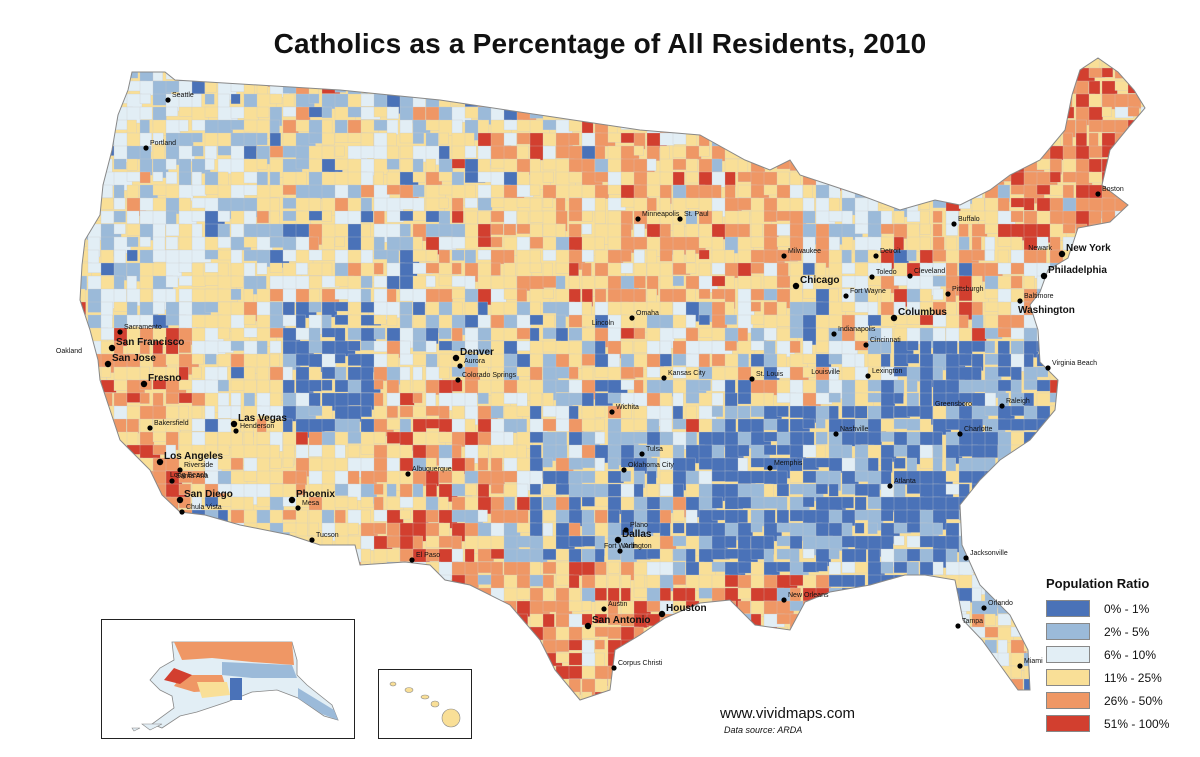  Describe the element at coordinates (171, 423) in the screenshot. I see `city-label: Bakersfield` at that location.